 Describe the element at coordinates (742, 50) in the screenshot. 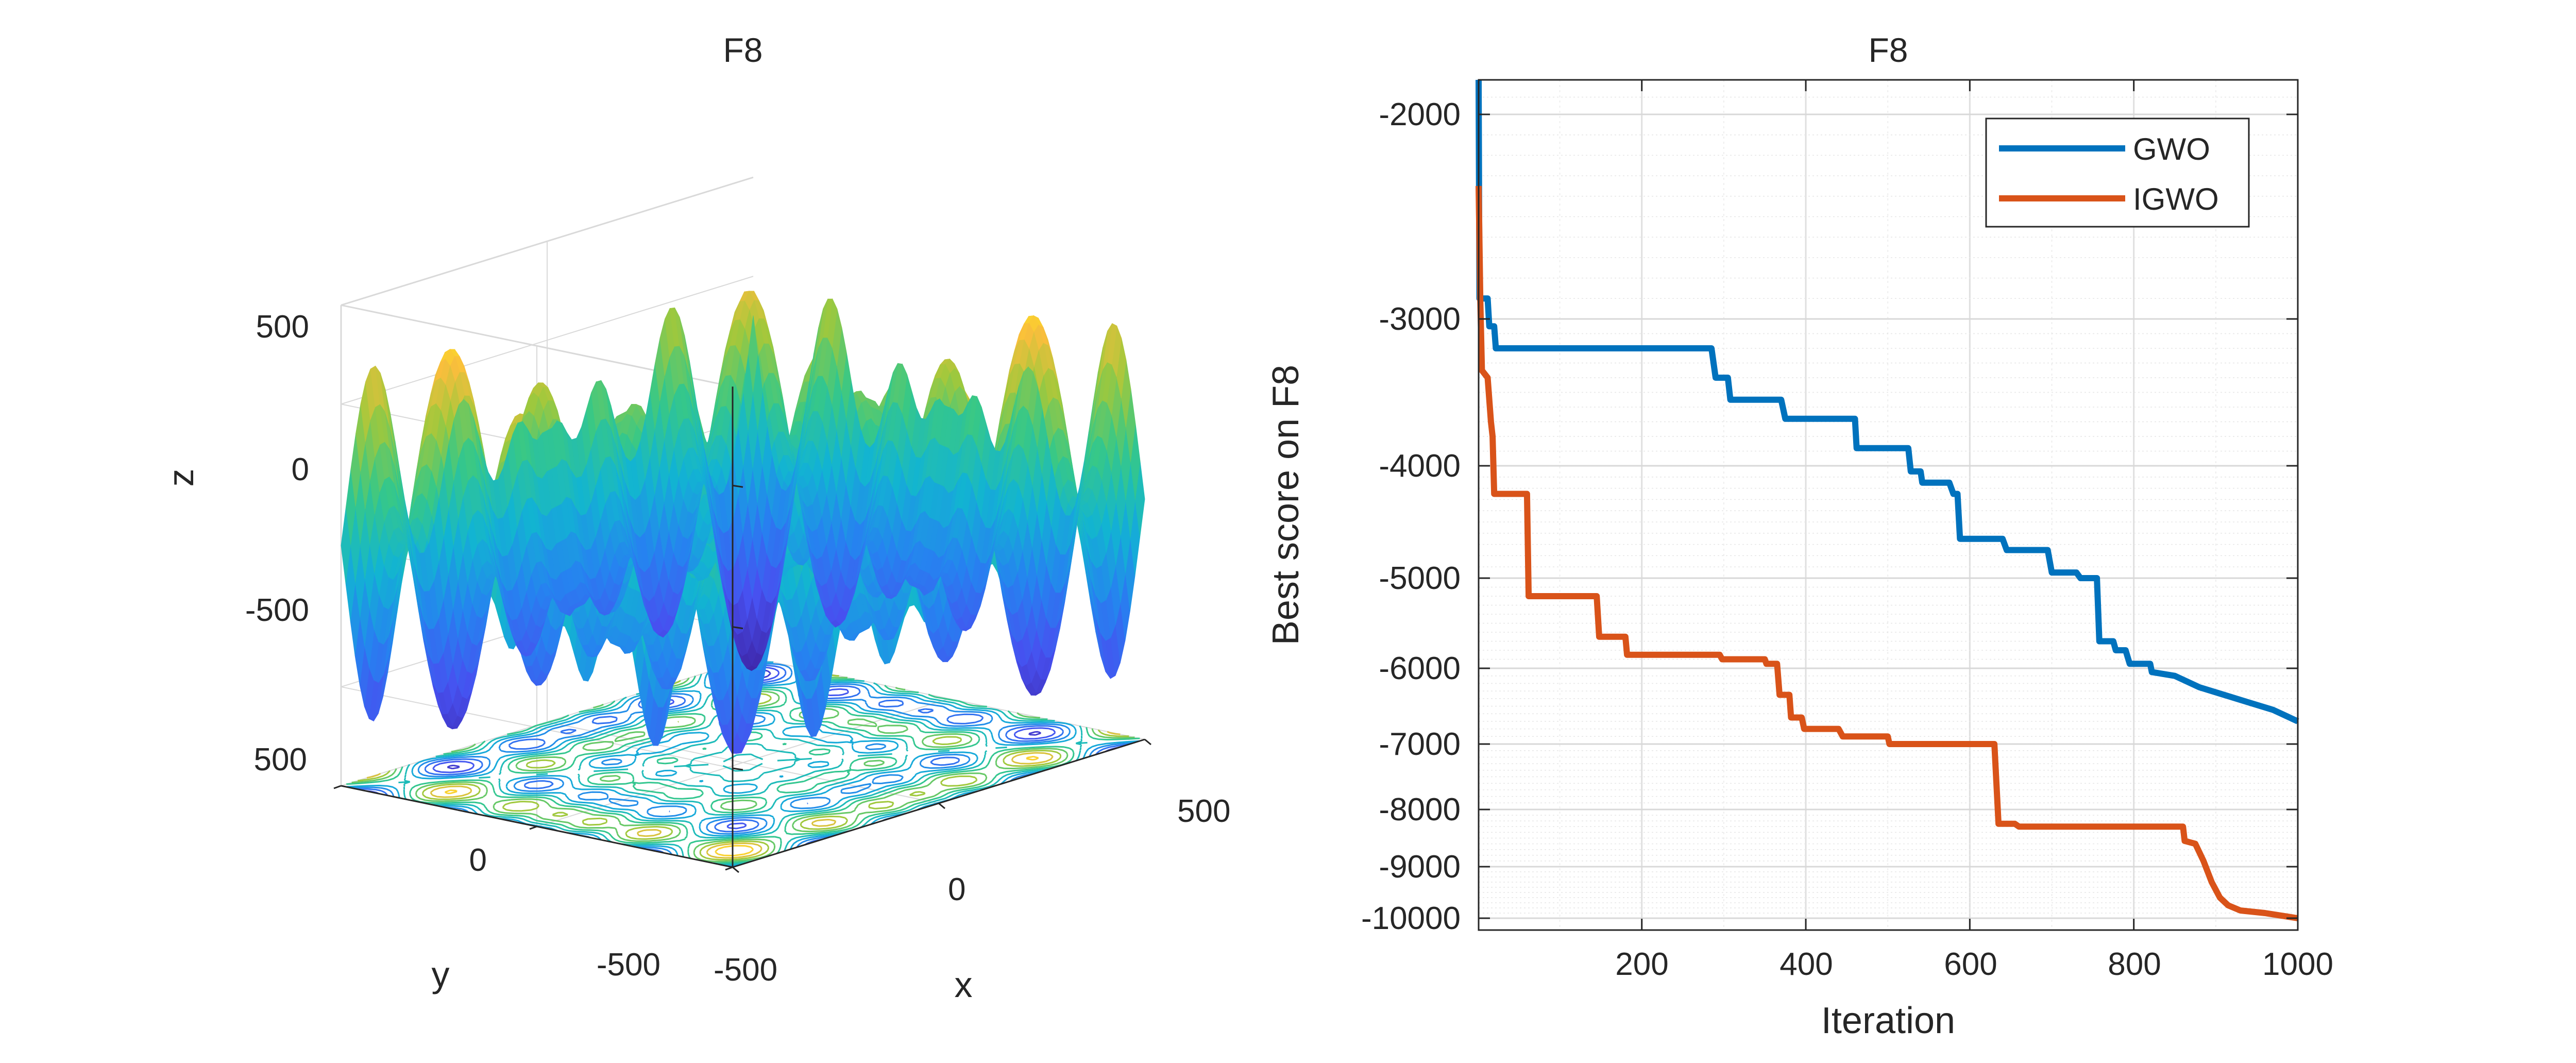

I see `surface-title: F8` at that location.